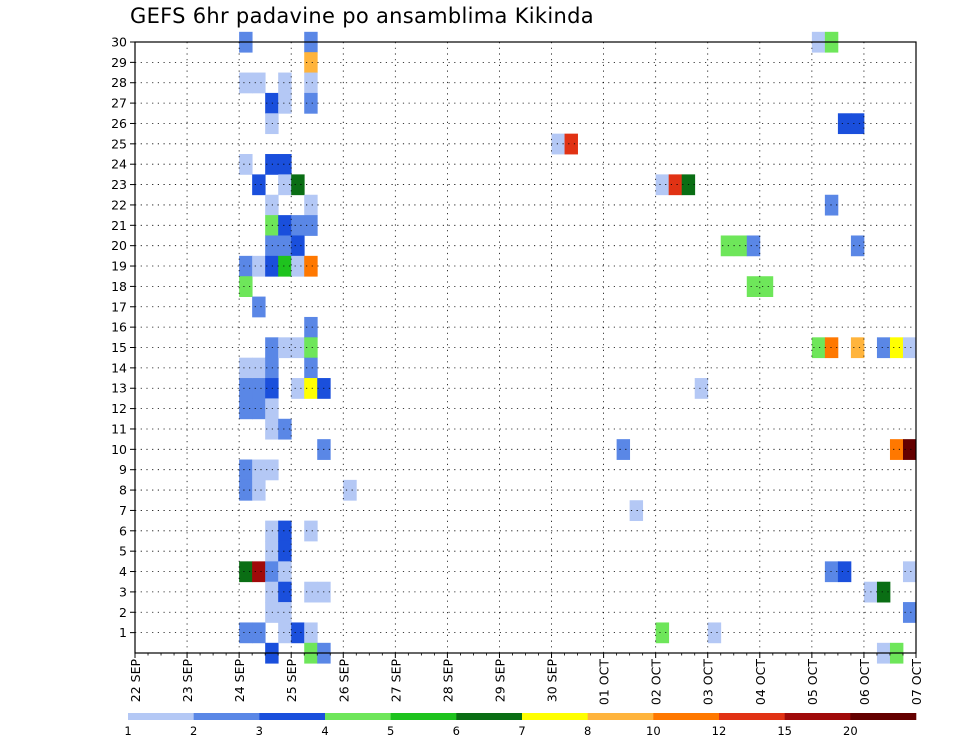 The width and height of the screenshot is (960, 742). What do you see at coordinates (119, 62) in the screenshot?
I see `y-tick-label: 29` at bounding box center [119, 62].